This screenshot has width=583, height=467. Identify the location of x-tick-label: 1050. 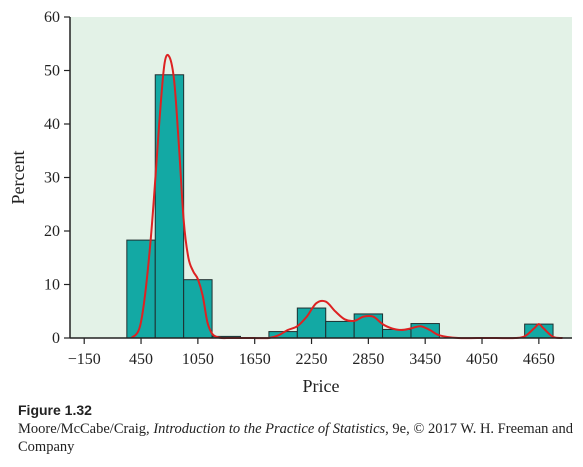
(198, 359).